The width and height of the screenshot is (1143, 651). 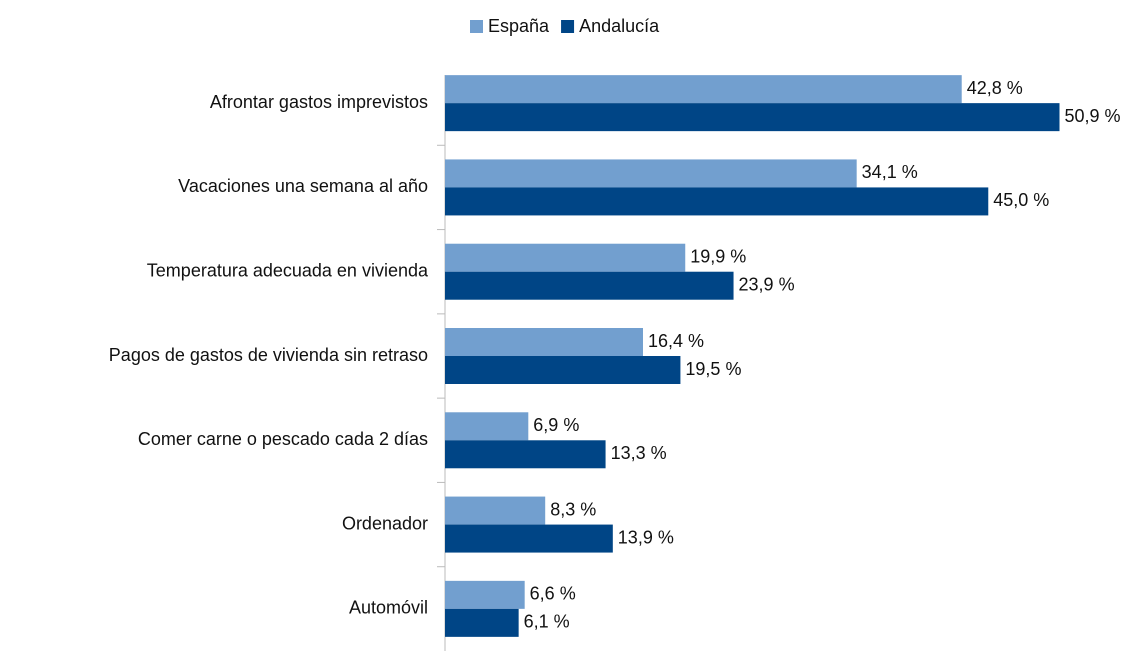 I want to click on data-label: 34,1 %, so click(x=890, y=172).